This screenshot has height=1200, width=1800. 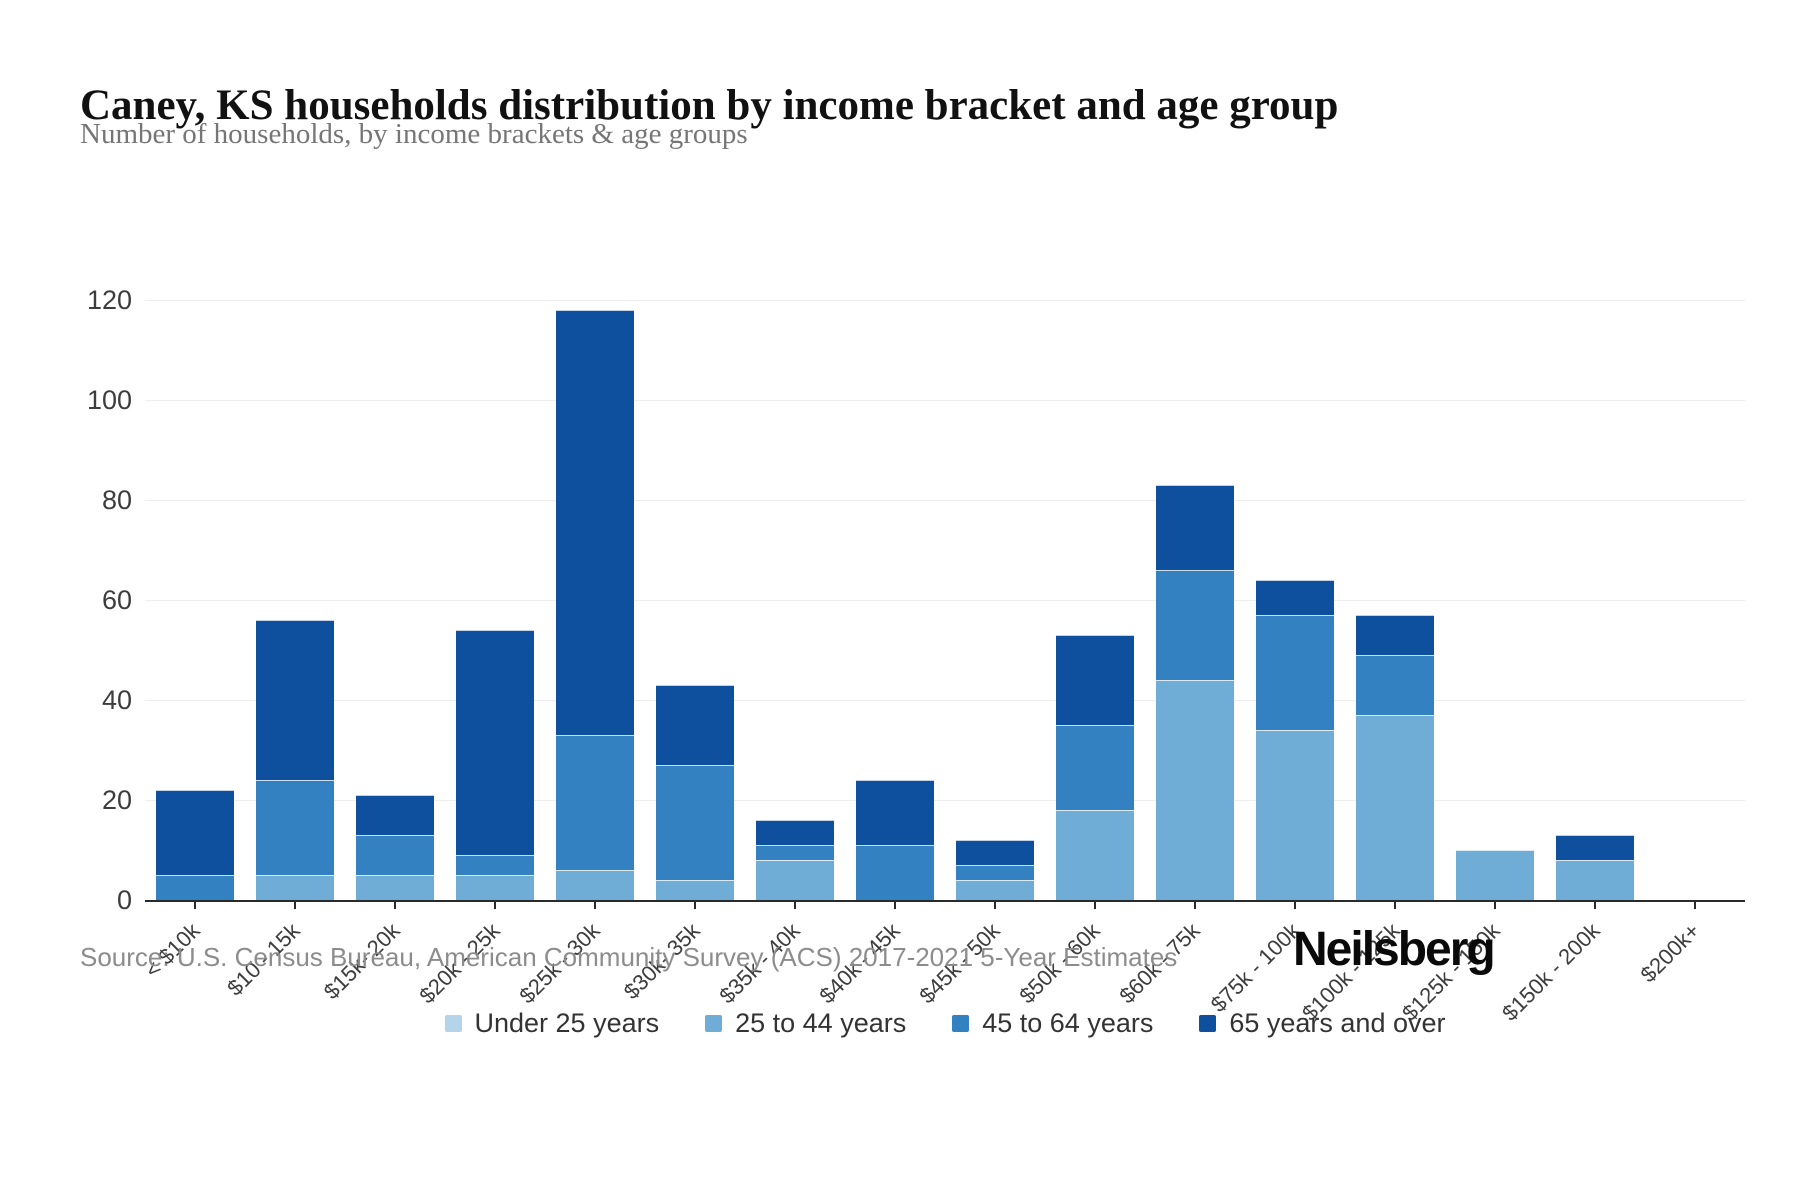 I want to click on y-axis-tick-label: 80, so click(x=116, y=500).